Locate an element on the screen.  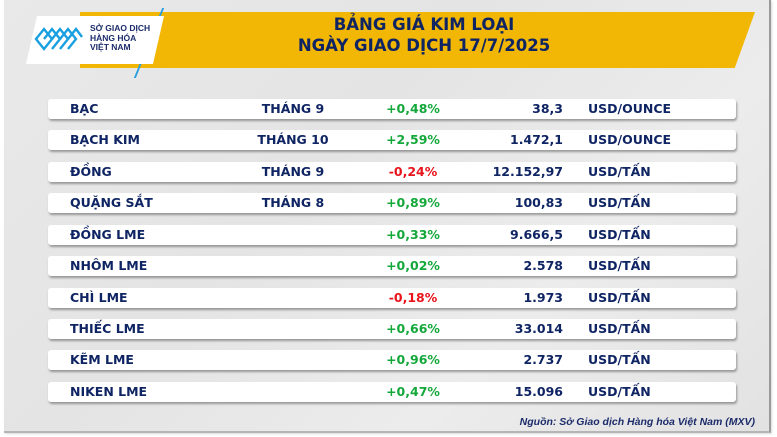
price-value: 1.973 is located at coordinates (543, 297).